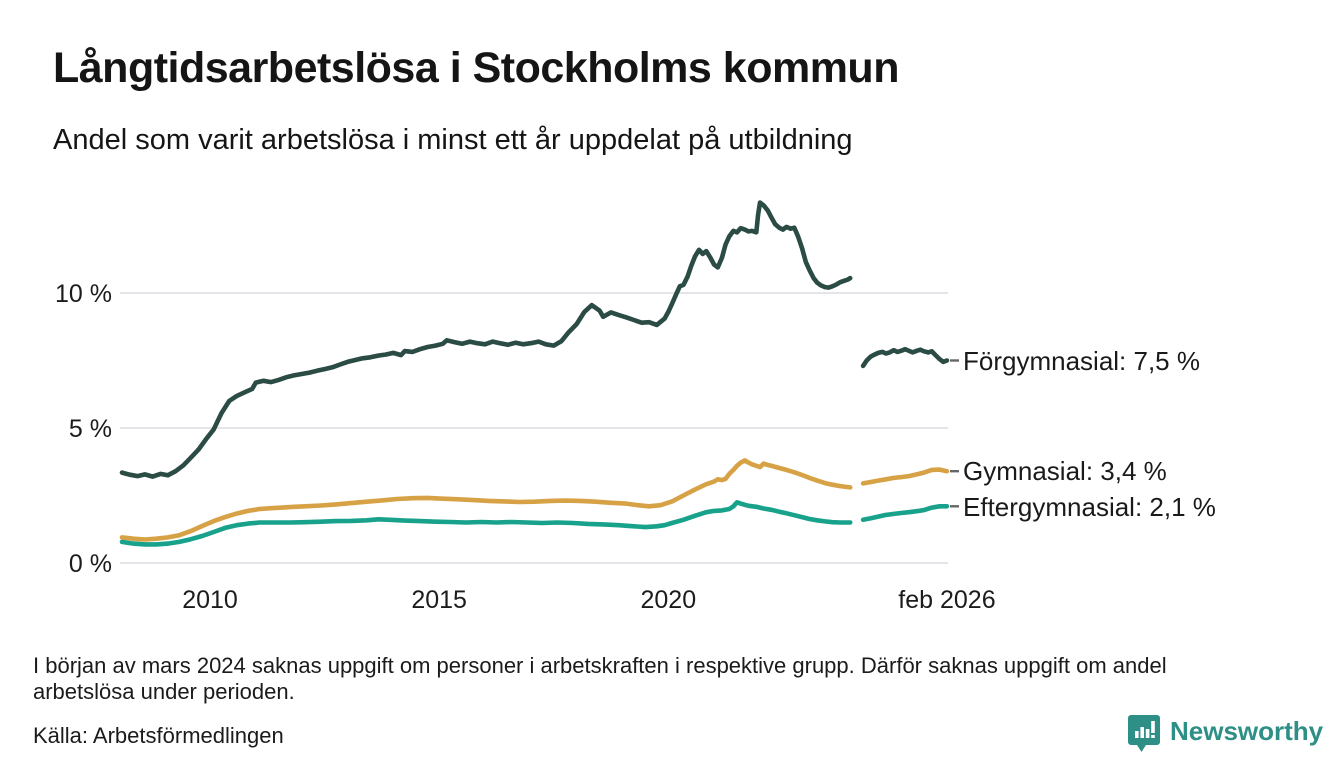 The image size is (1340, 780). Describe the element at coordinates (946, 600) in the screenshot. I see `x-axis-tick: feb 2026` at that location.